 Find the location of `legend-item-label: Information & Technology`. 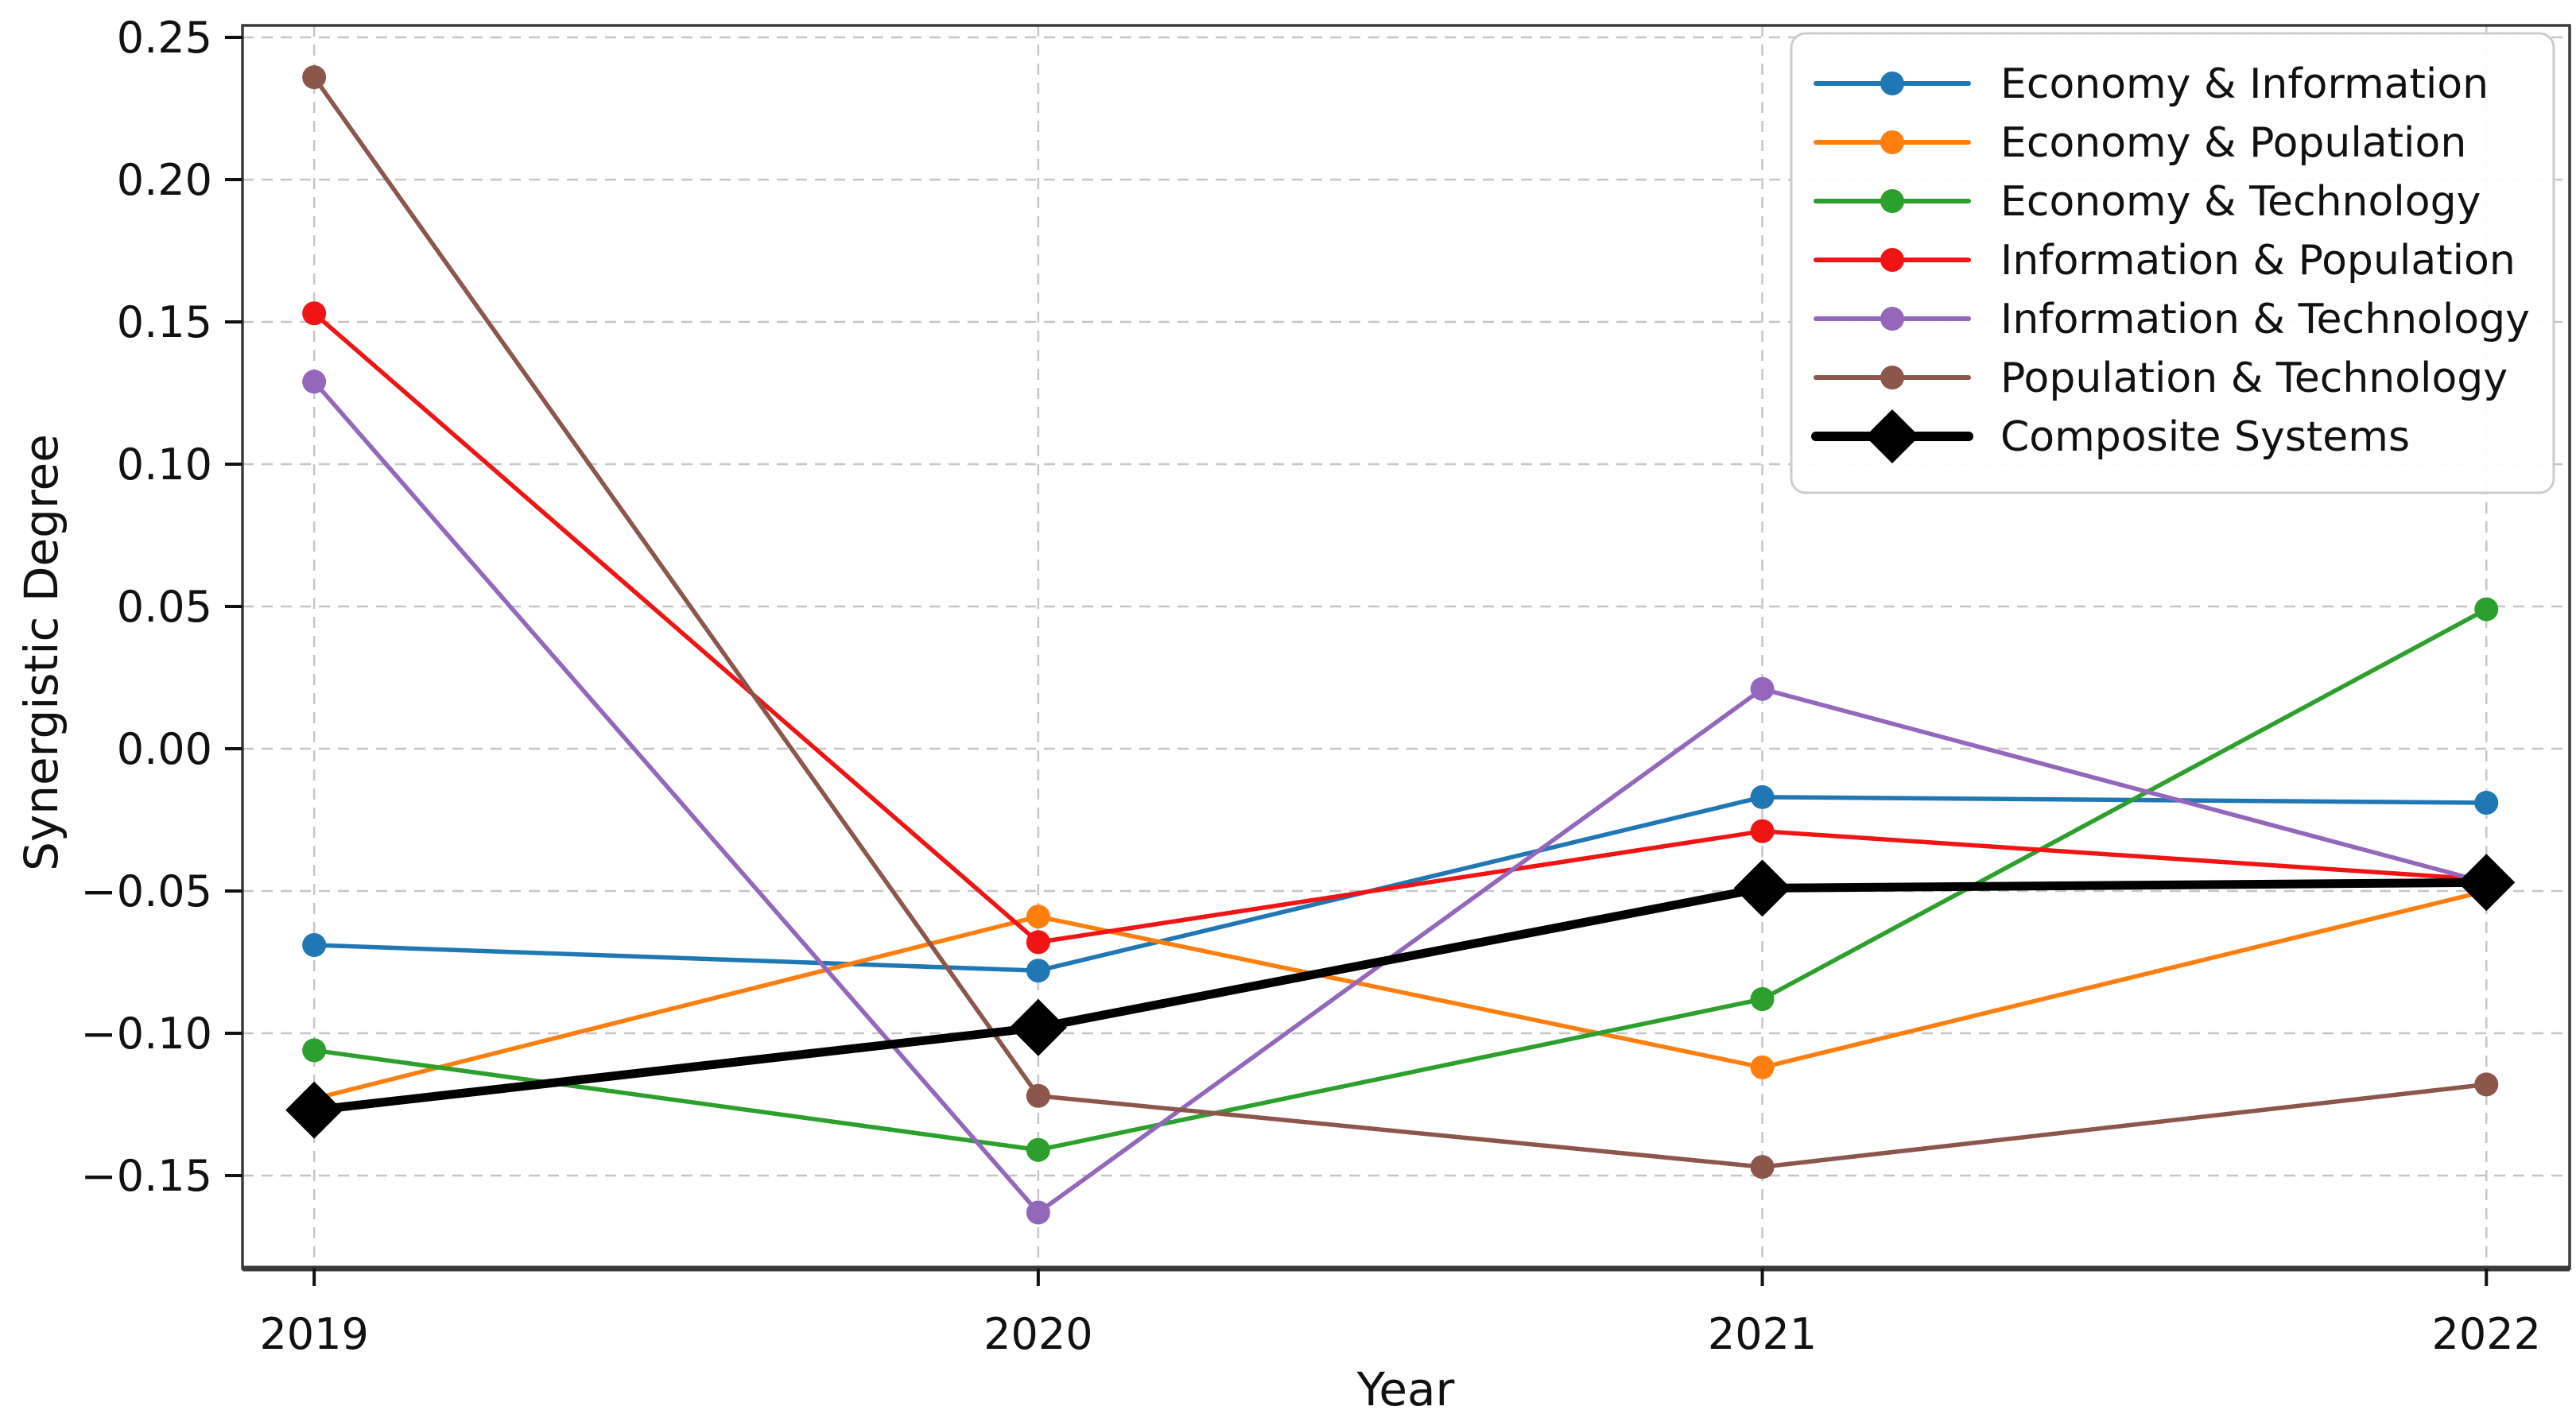

legend-item-label: Information & Technology is located at coordinates (2265, 319).